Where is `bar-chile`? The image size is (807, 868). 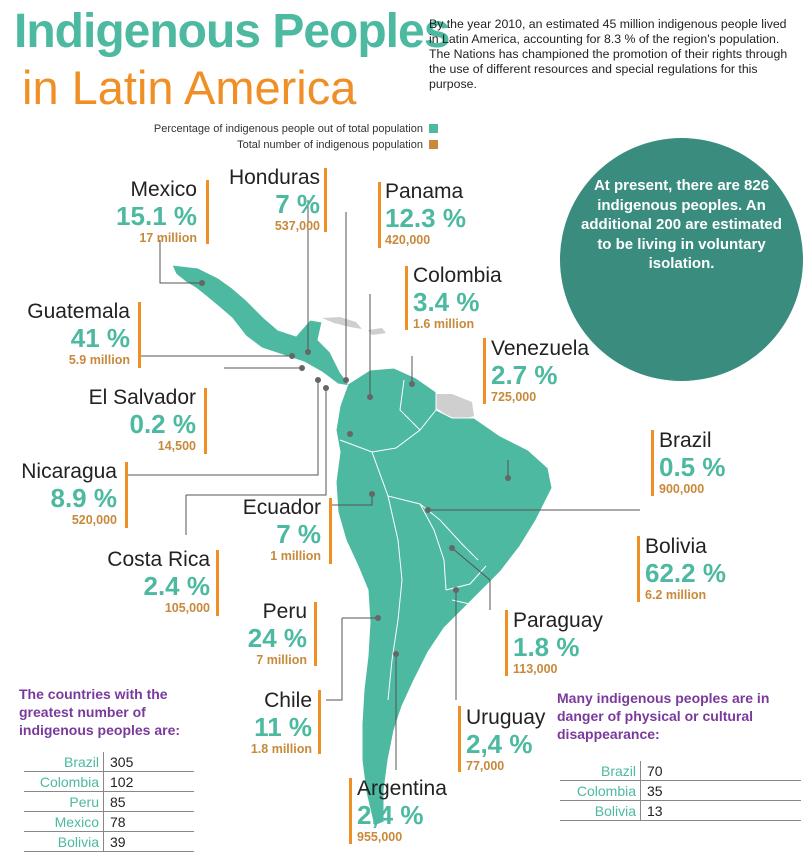
bar-chile is located at coordinates (319, 722).